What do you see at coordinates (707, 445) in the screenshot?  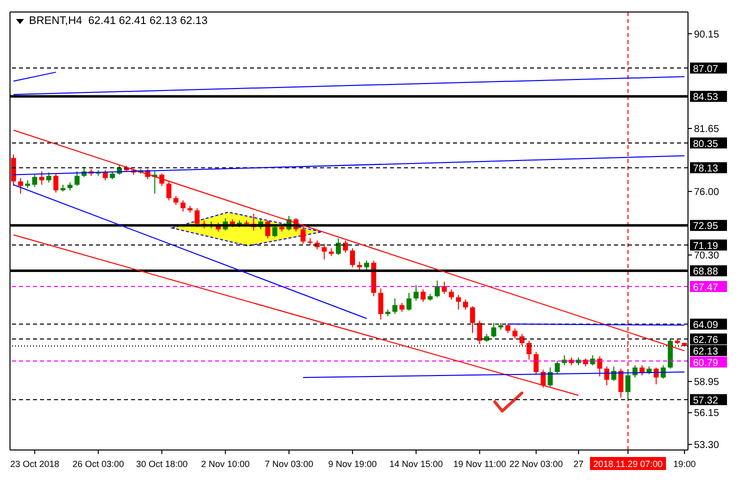 I see `y-tick-label: 53.30` at bounding box center [707, 445].